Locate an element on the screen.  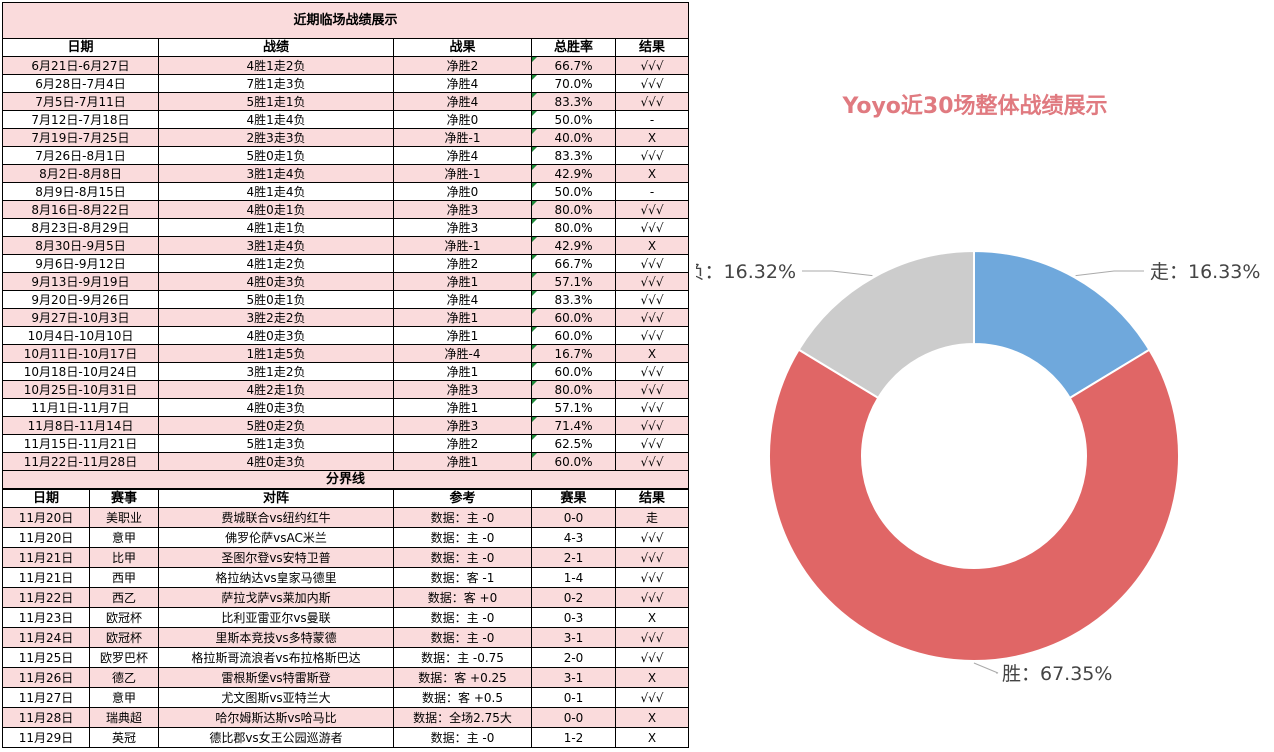
column-header: 战绩 is located at coordinates (276, 47).